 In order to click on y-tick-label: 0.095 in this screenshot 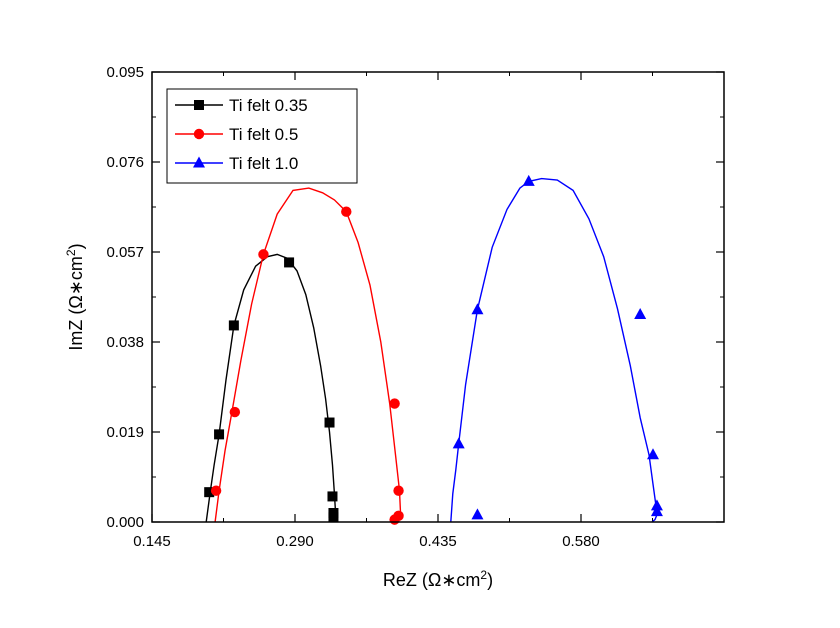, I will do `click(125, 72)`.